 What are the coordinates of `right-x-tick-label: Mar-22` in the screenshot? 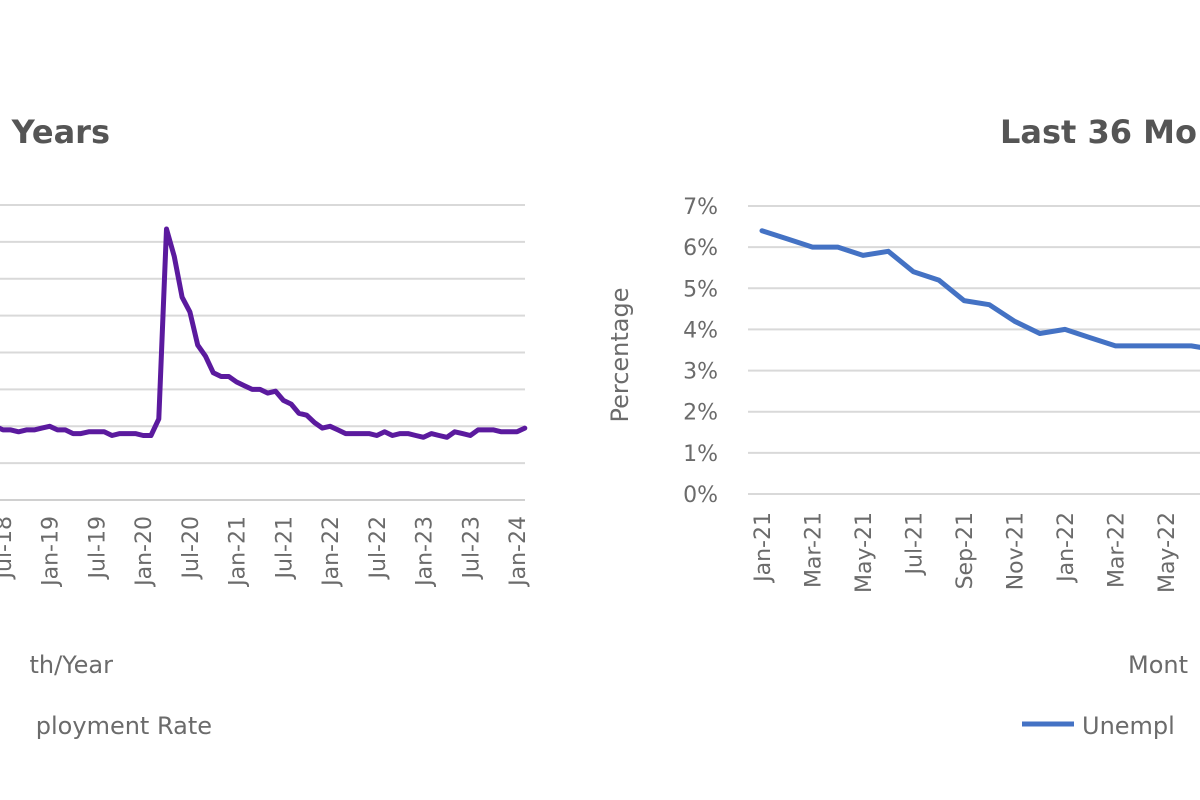 It's located at (1117, 550).